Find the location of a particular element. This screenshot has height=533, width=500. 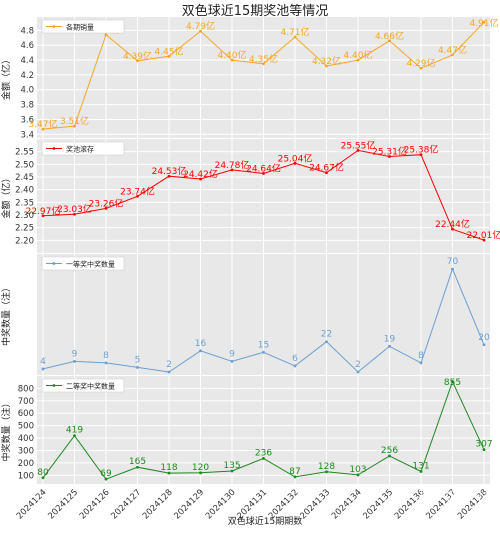

y-tick-label: 2.50 is located at coordinates (24, 165).